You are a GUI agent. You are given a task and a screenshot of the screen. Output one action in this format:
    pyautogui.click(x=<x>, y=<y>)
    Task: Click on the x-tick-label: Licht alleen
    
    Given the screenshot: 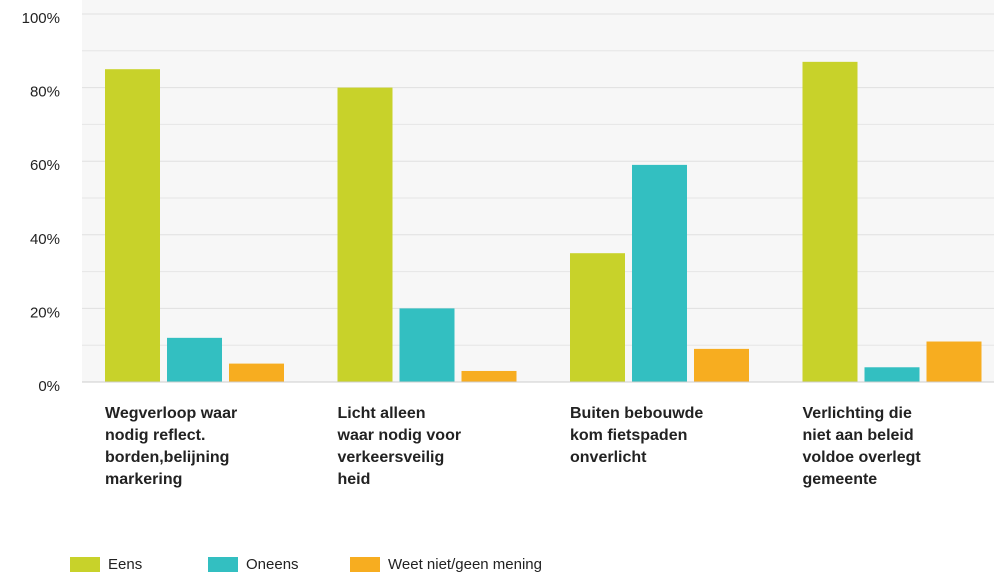 What is the action you would take?
    pyautogui.click(x=382, y=413)
    